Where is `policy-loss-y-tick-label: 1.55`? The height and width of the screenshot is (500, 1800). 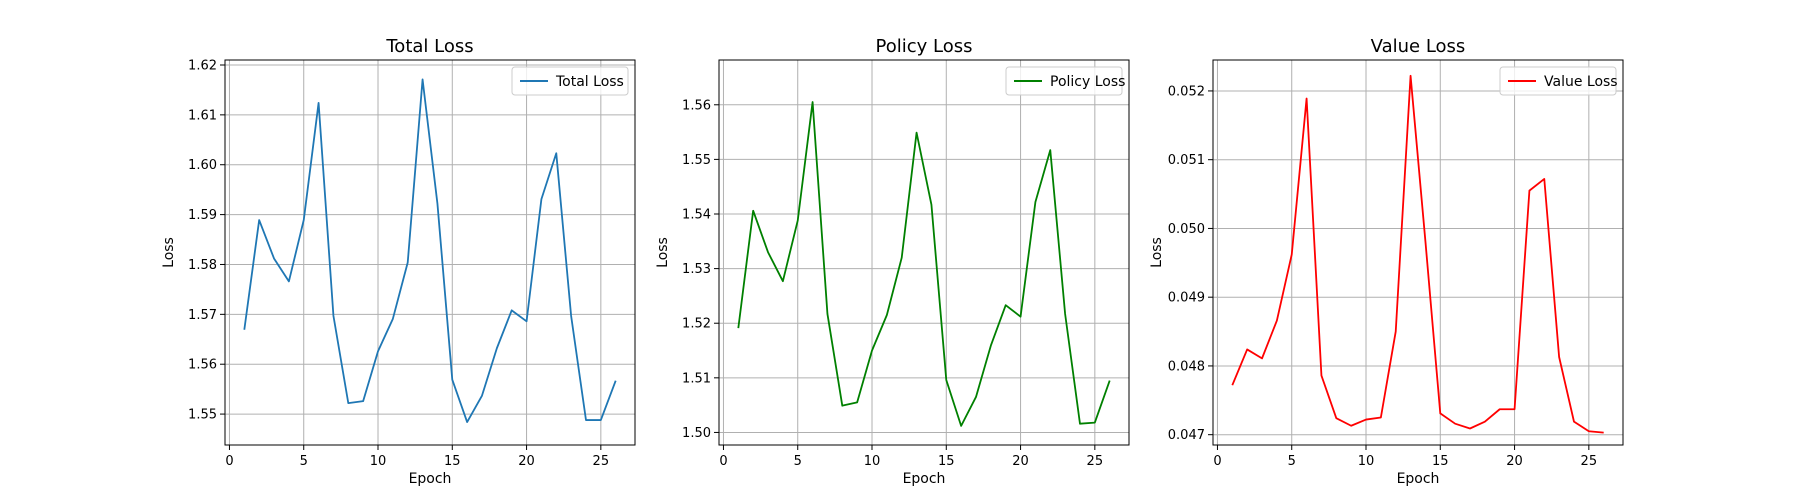 policy-loss-y-tick-label: 1.55 is located at coordinates (696, 160).